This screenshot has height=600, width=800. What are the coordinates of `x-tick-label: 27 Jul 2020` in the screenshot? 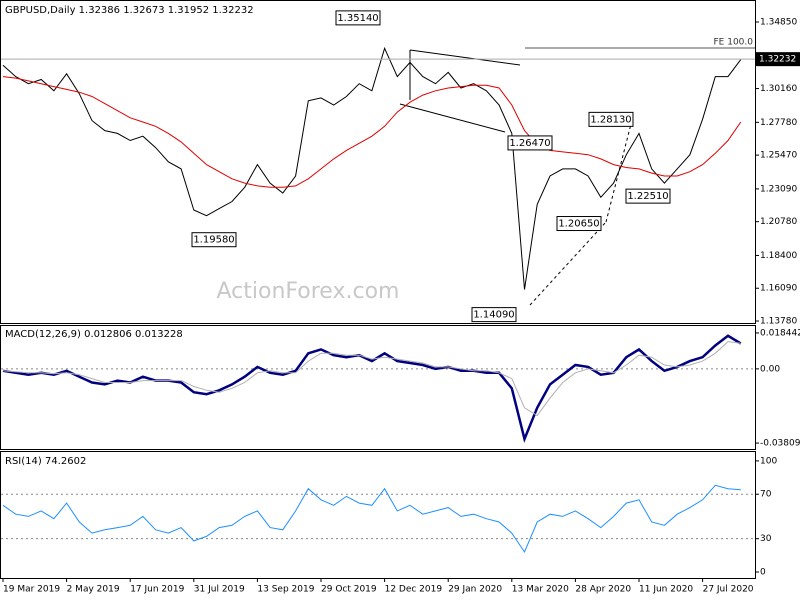 It's located at (728, 590).